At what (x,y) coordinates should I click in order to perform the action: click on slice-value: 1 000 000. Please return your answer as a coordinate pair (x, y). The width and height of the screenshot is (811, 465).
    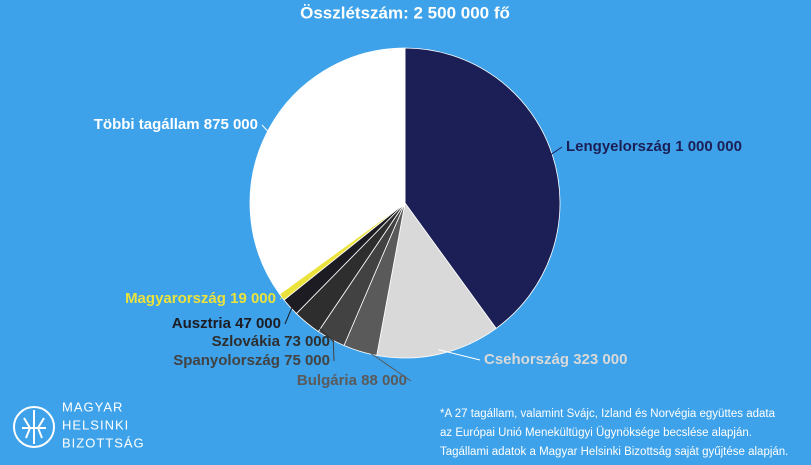
    Looking at the image, I should click on (708, 146).